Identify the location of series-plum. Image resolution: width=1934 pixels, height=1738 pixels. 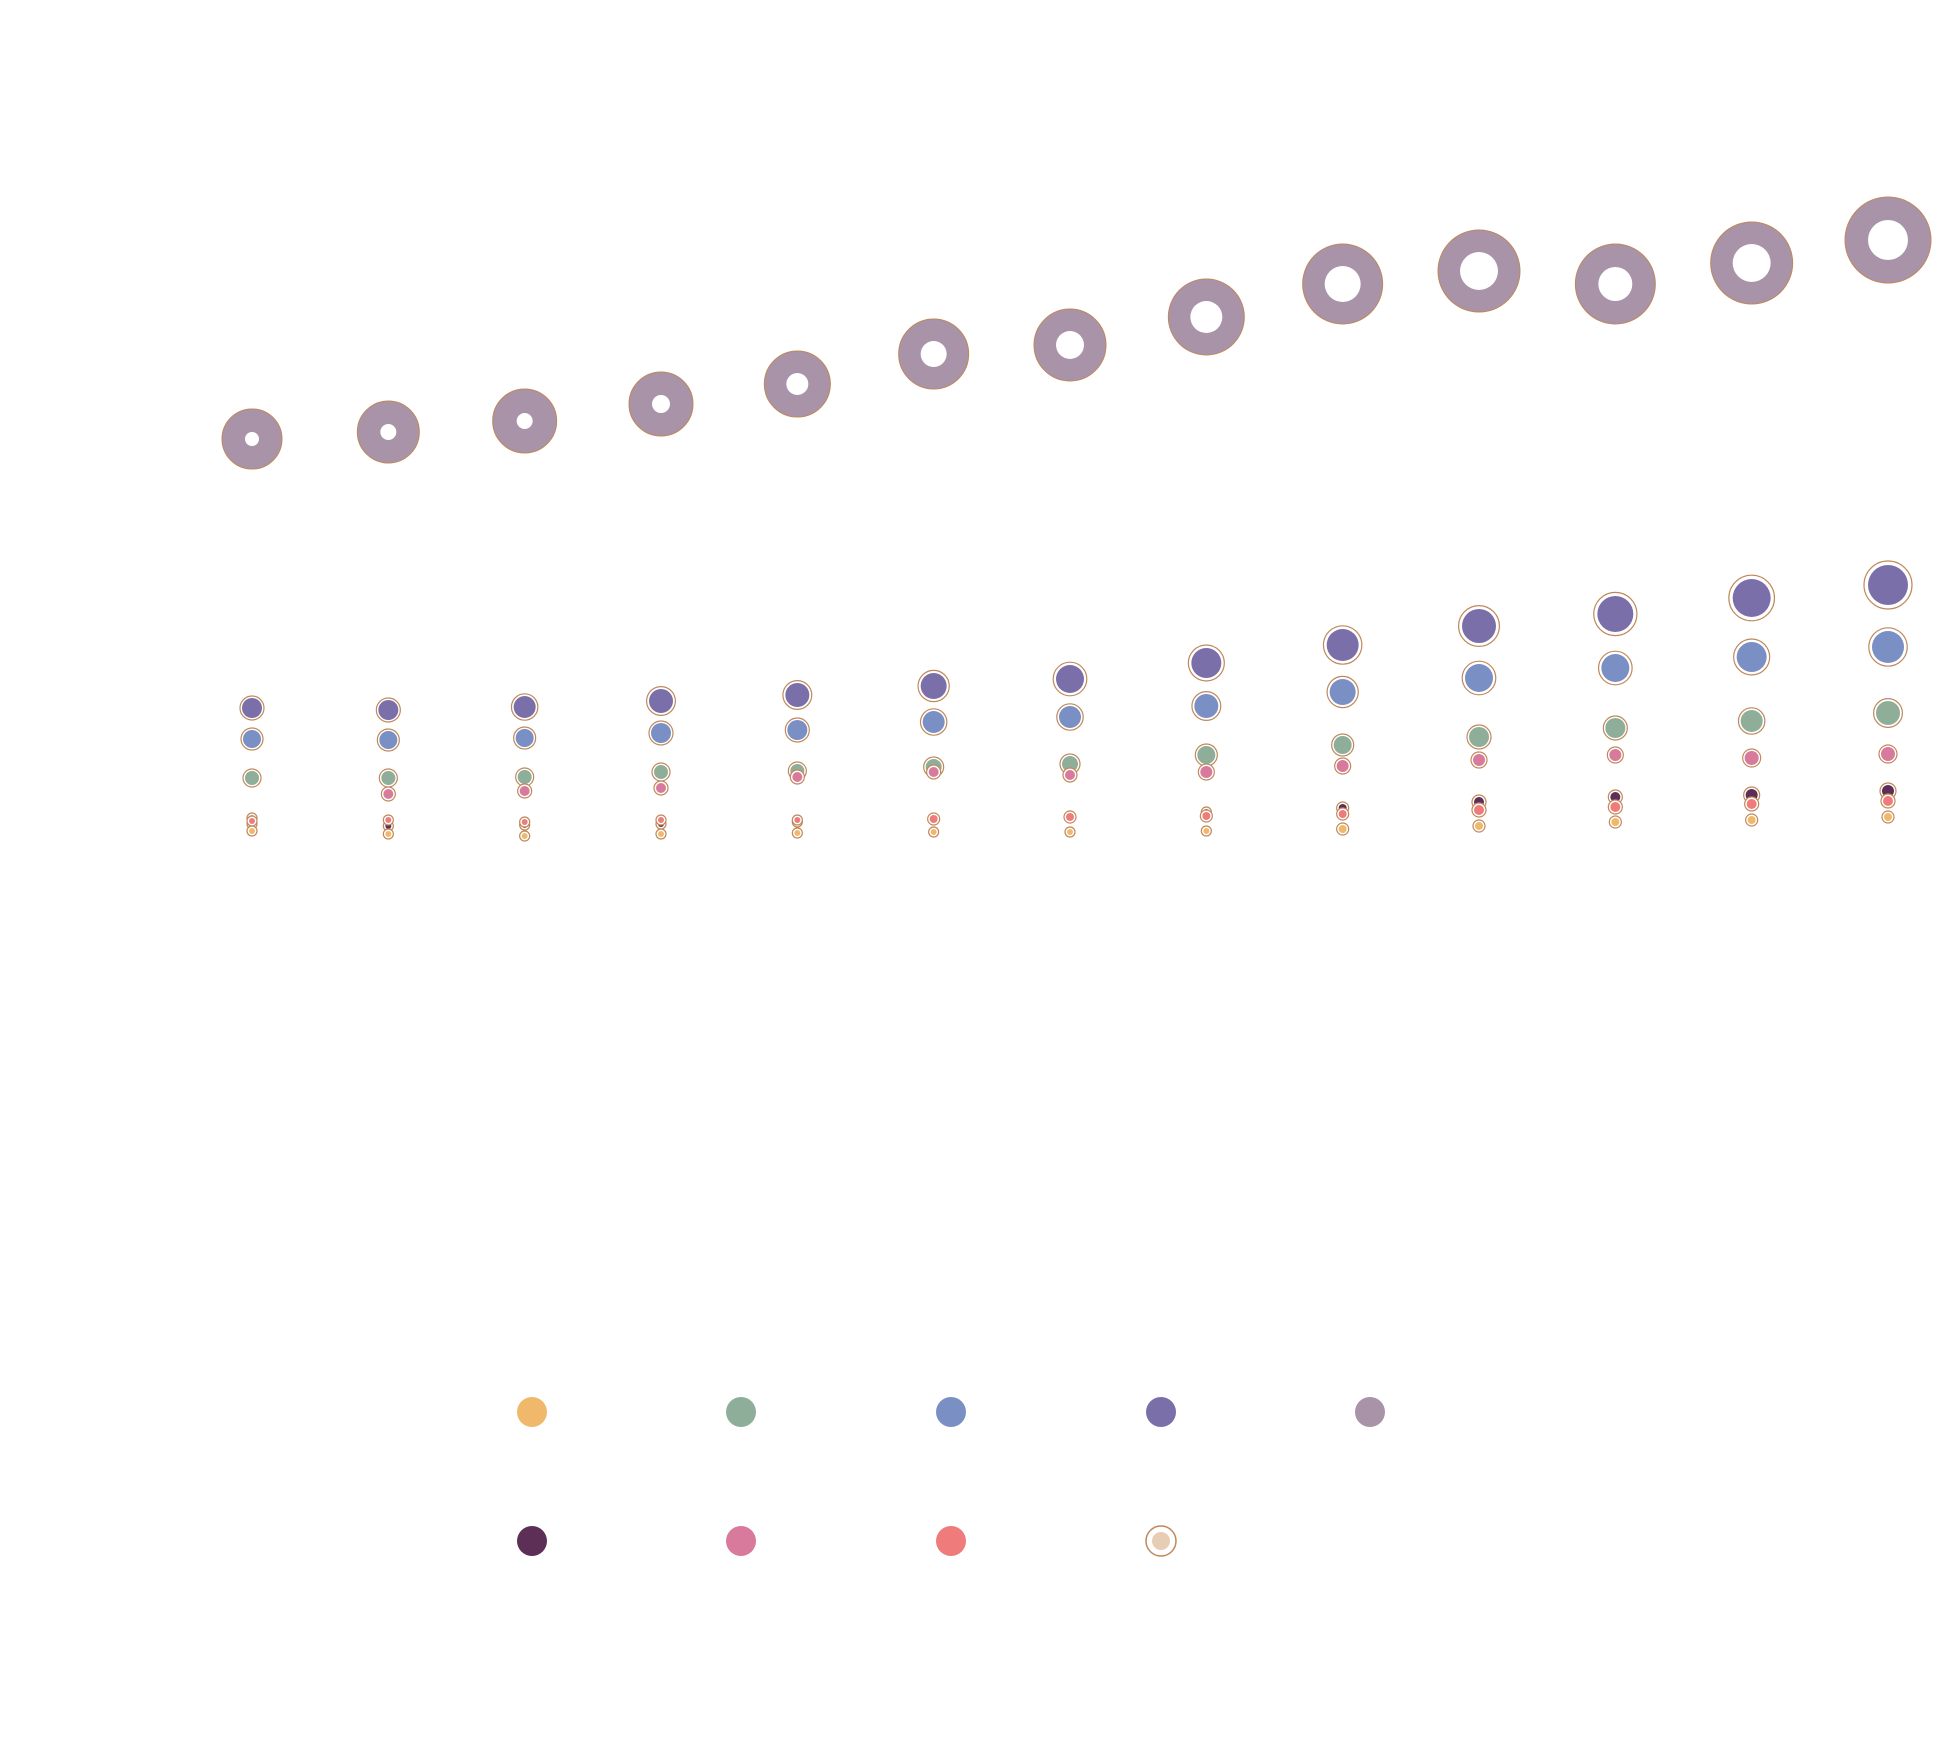
(1071, 807).